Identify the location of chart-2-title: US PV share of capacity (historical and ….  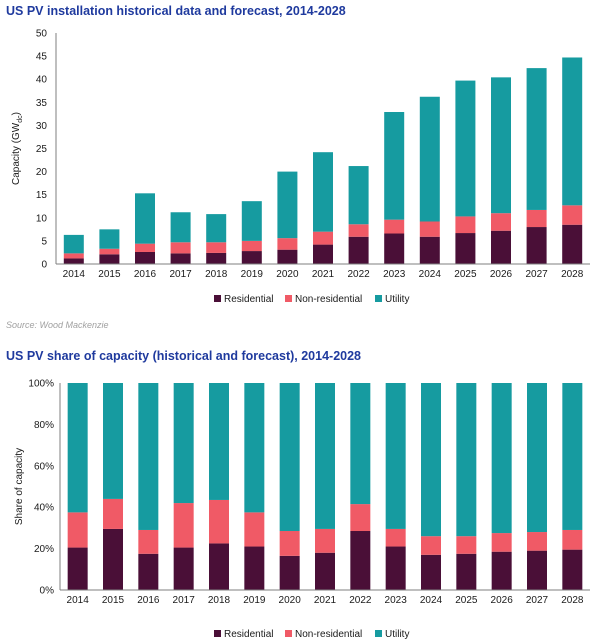
(184, 356).